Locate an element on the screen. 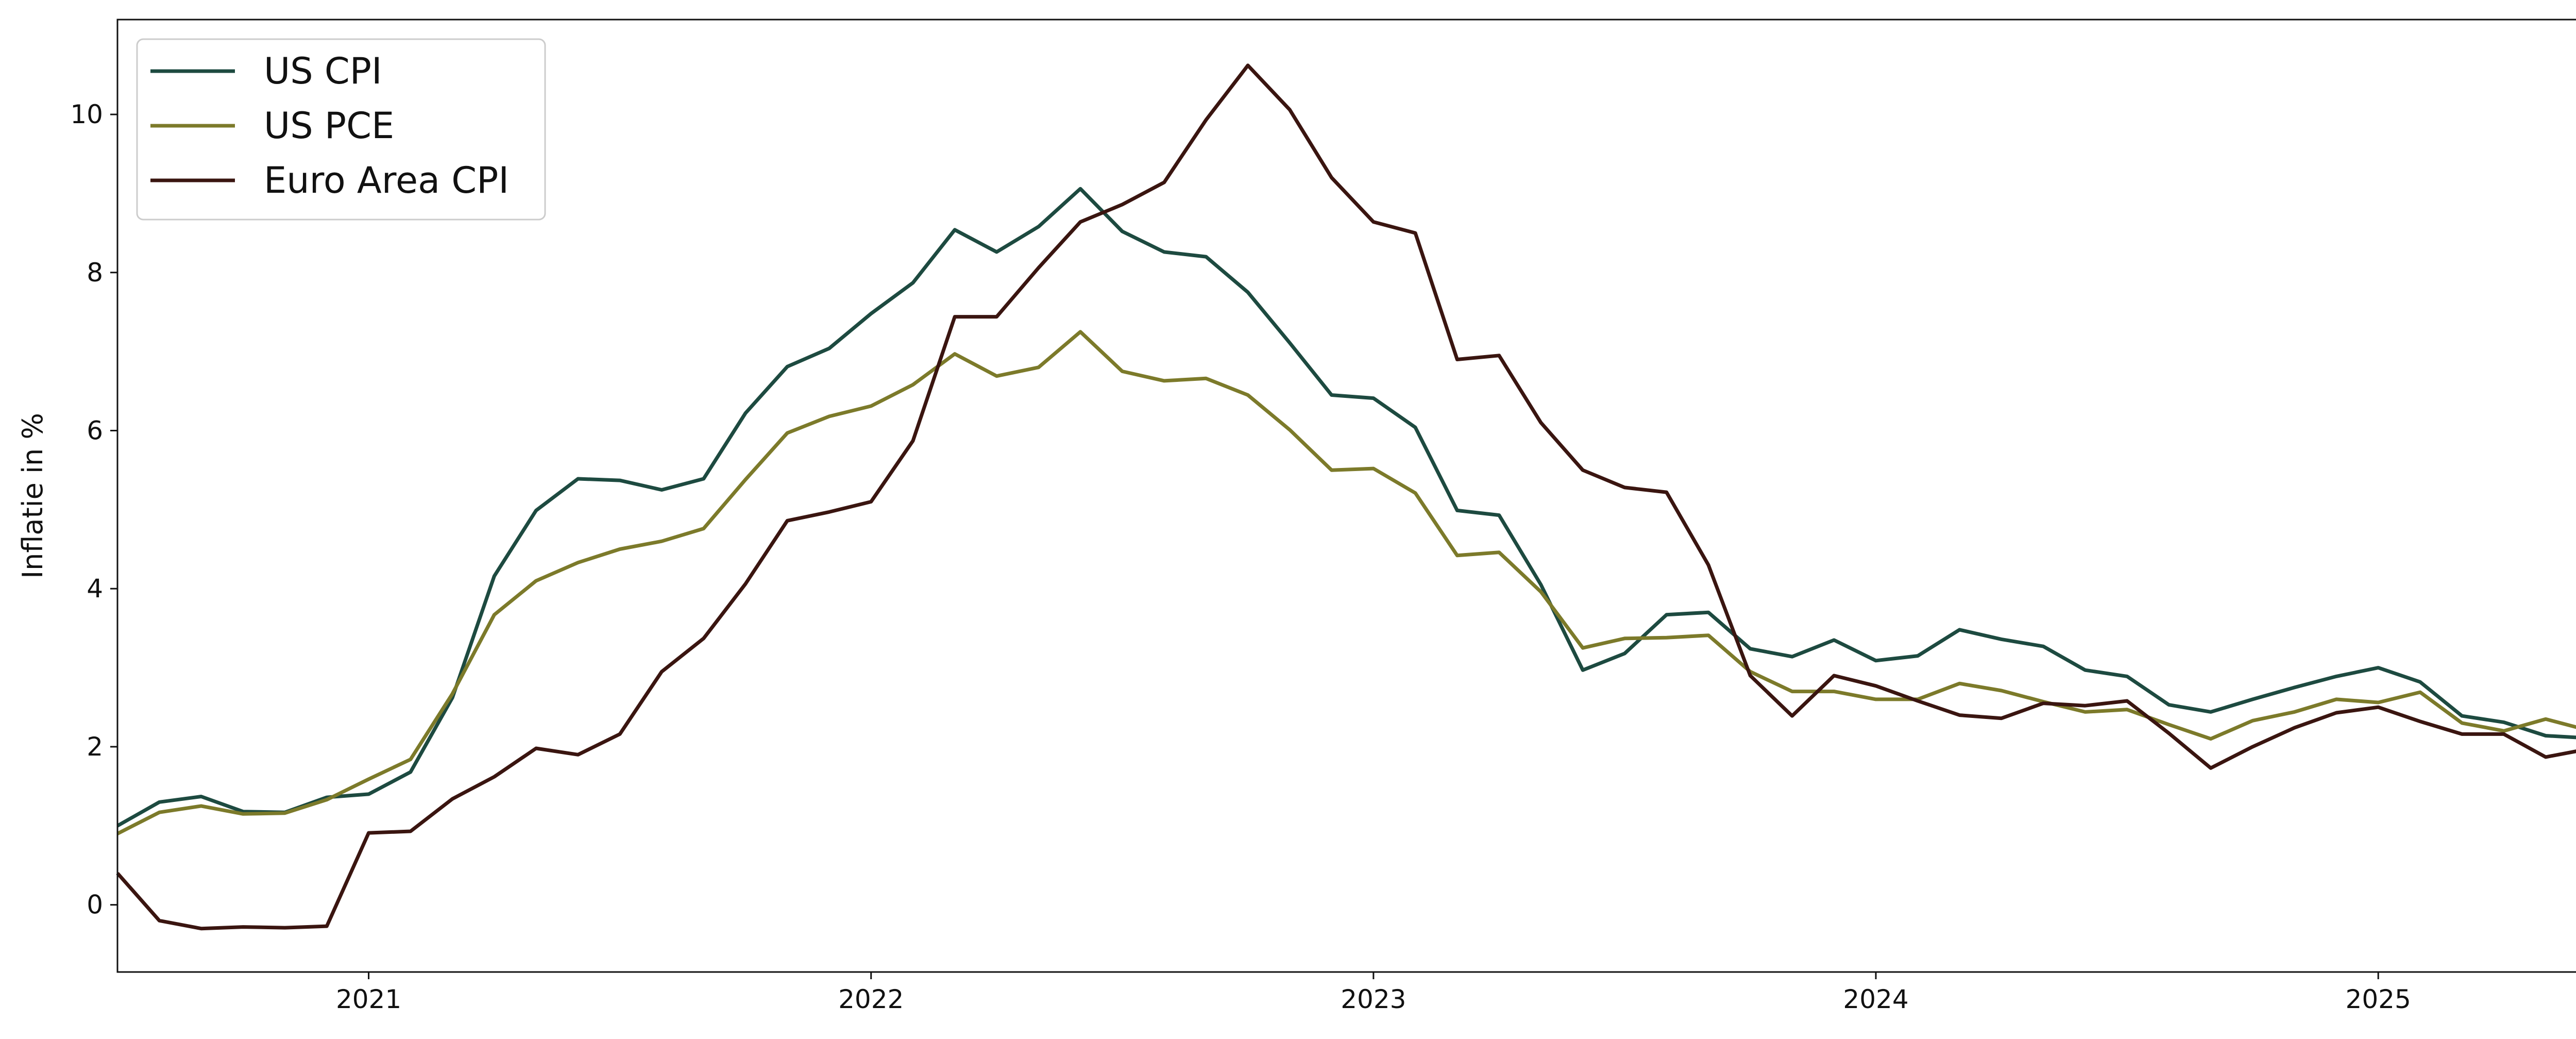 This screenshot has height=1039, width=2576. legend-box is located at coordinates (341, 129).